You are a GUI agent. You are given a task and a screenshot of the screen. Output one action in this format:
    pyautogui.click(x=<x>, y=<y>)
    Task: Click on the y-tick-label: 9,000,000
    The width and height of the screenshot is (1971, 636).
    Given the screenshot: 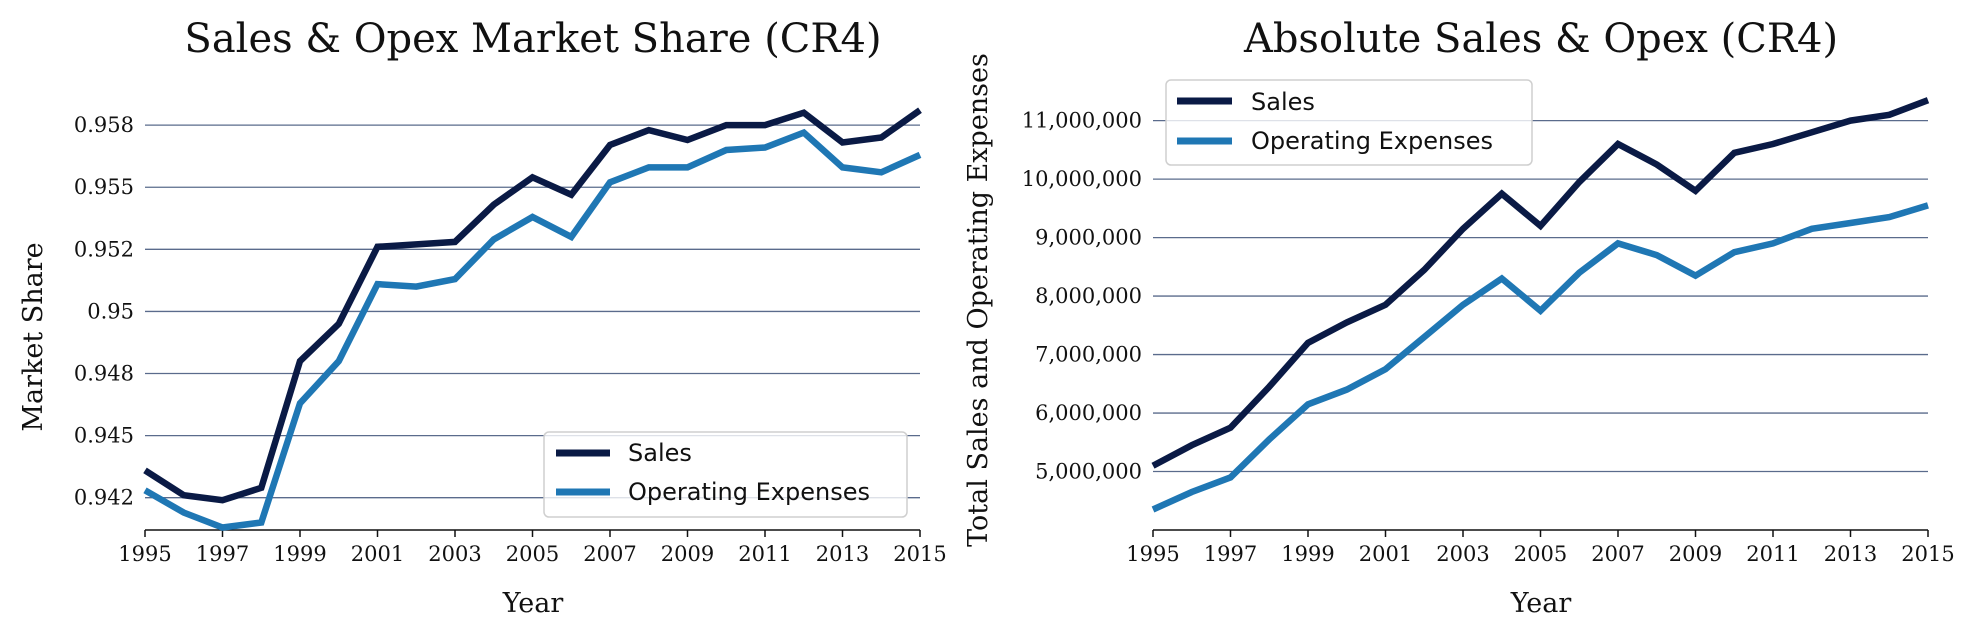 What is the action you would take?
    pyautogui.click(x=1088, y=238)
    